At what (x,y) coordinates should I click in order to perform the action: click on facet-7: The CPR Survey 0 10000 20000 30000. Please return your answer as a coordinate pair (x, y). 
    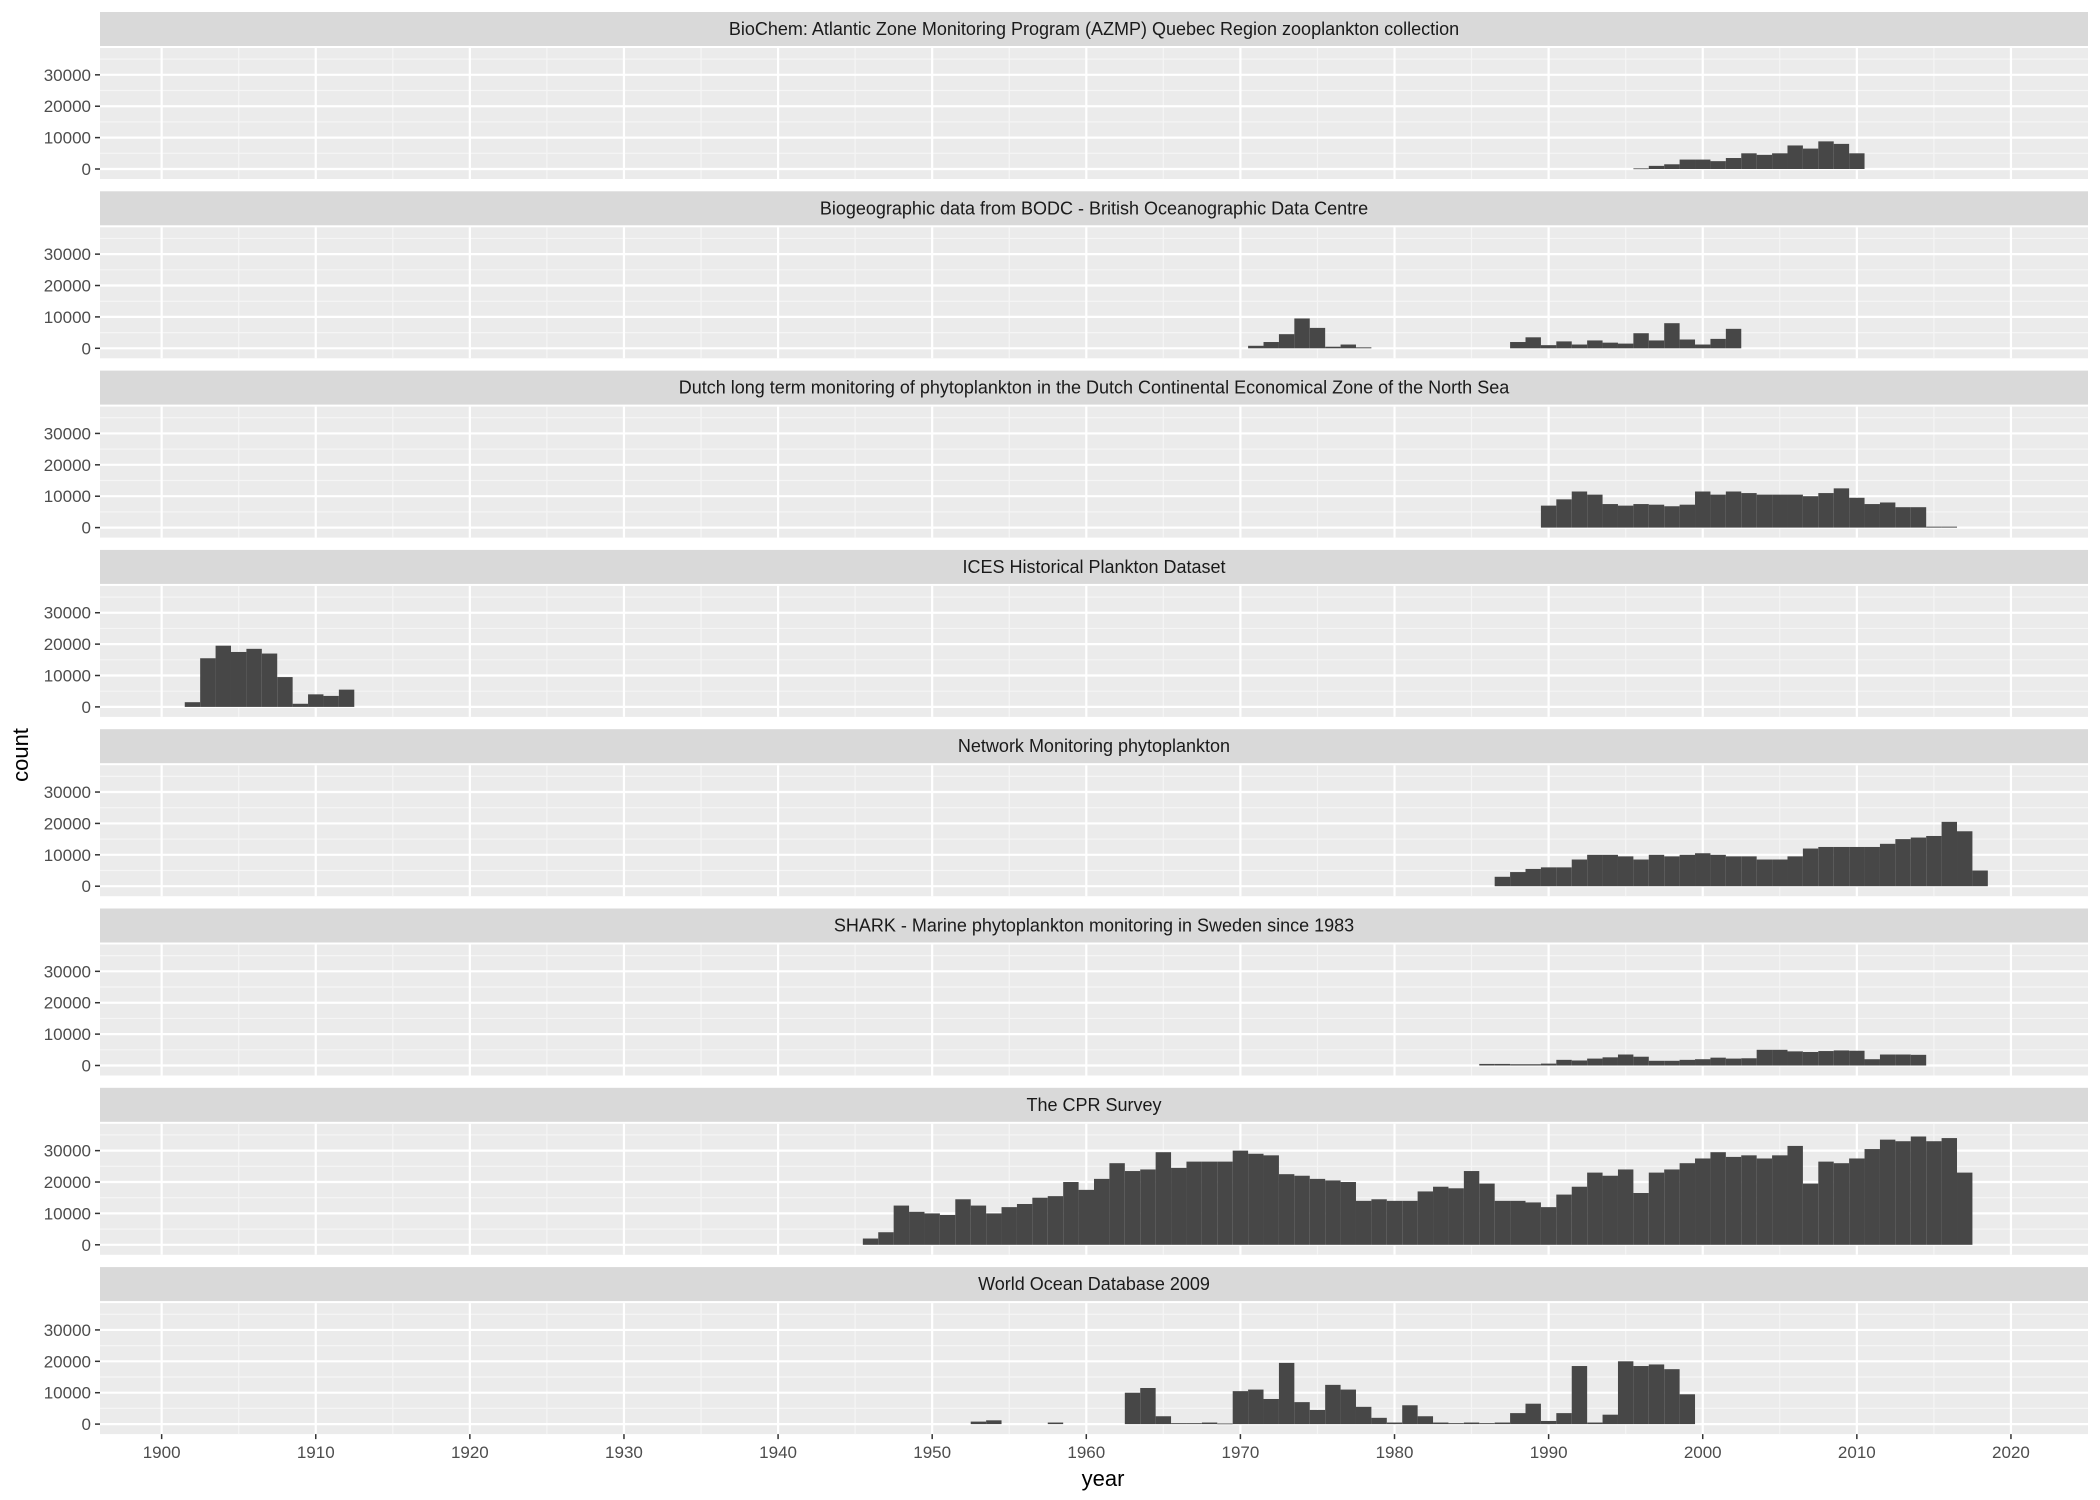
    Looking at the image, I should click on (1066, 1171).